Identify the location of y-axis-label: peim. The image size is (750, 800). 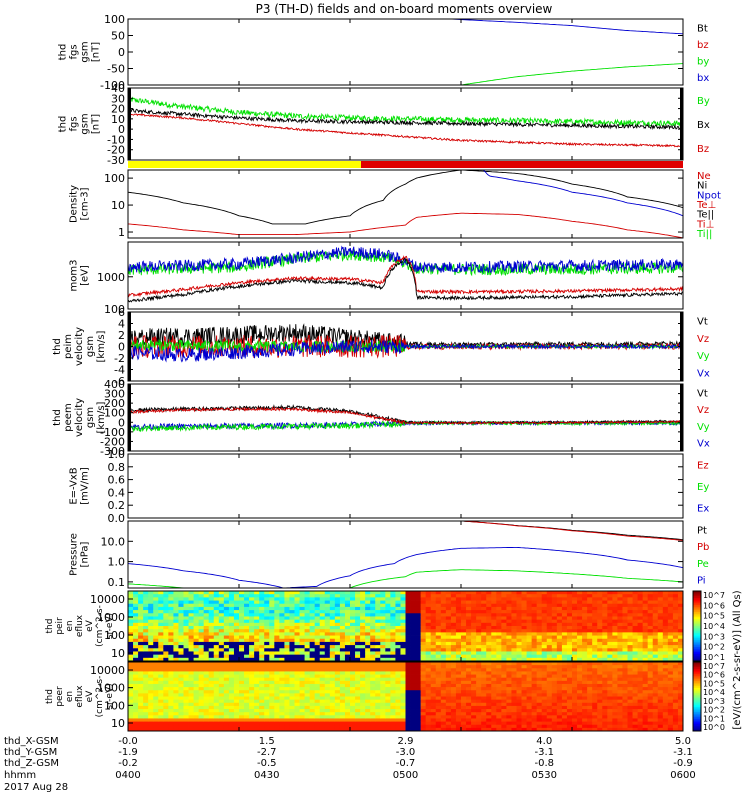
(68, 346).